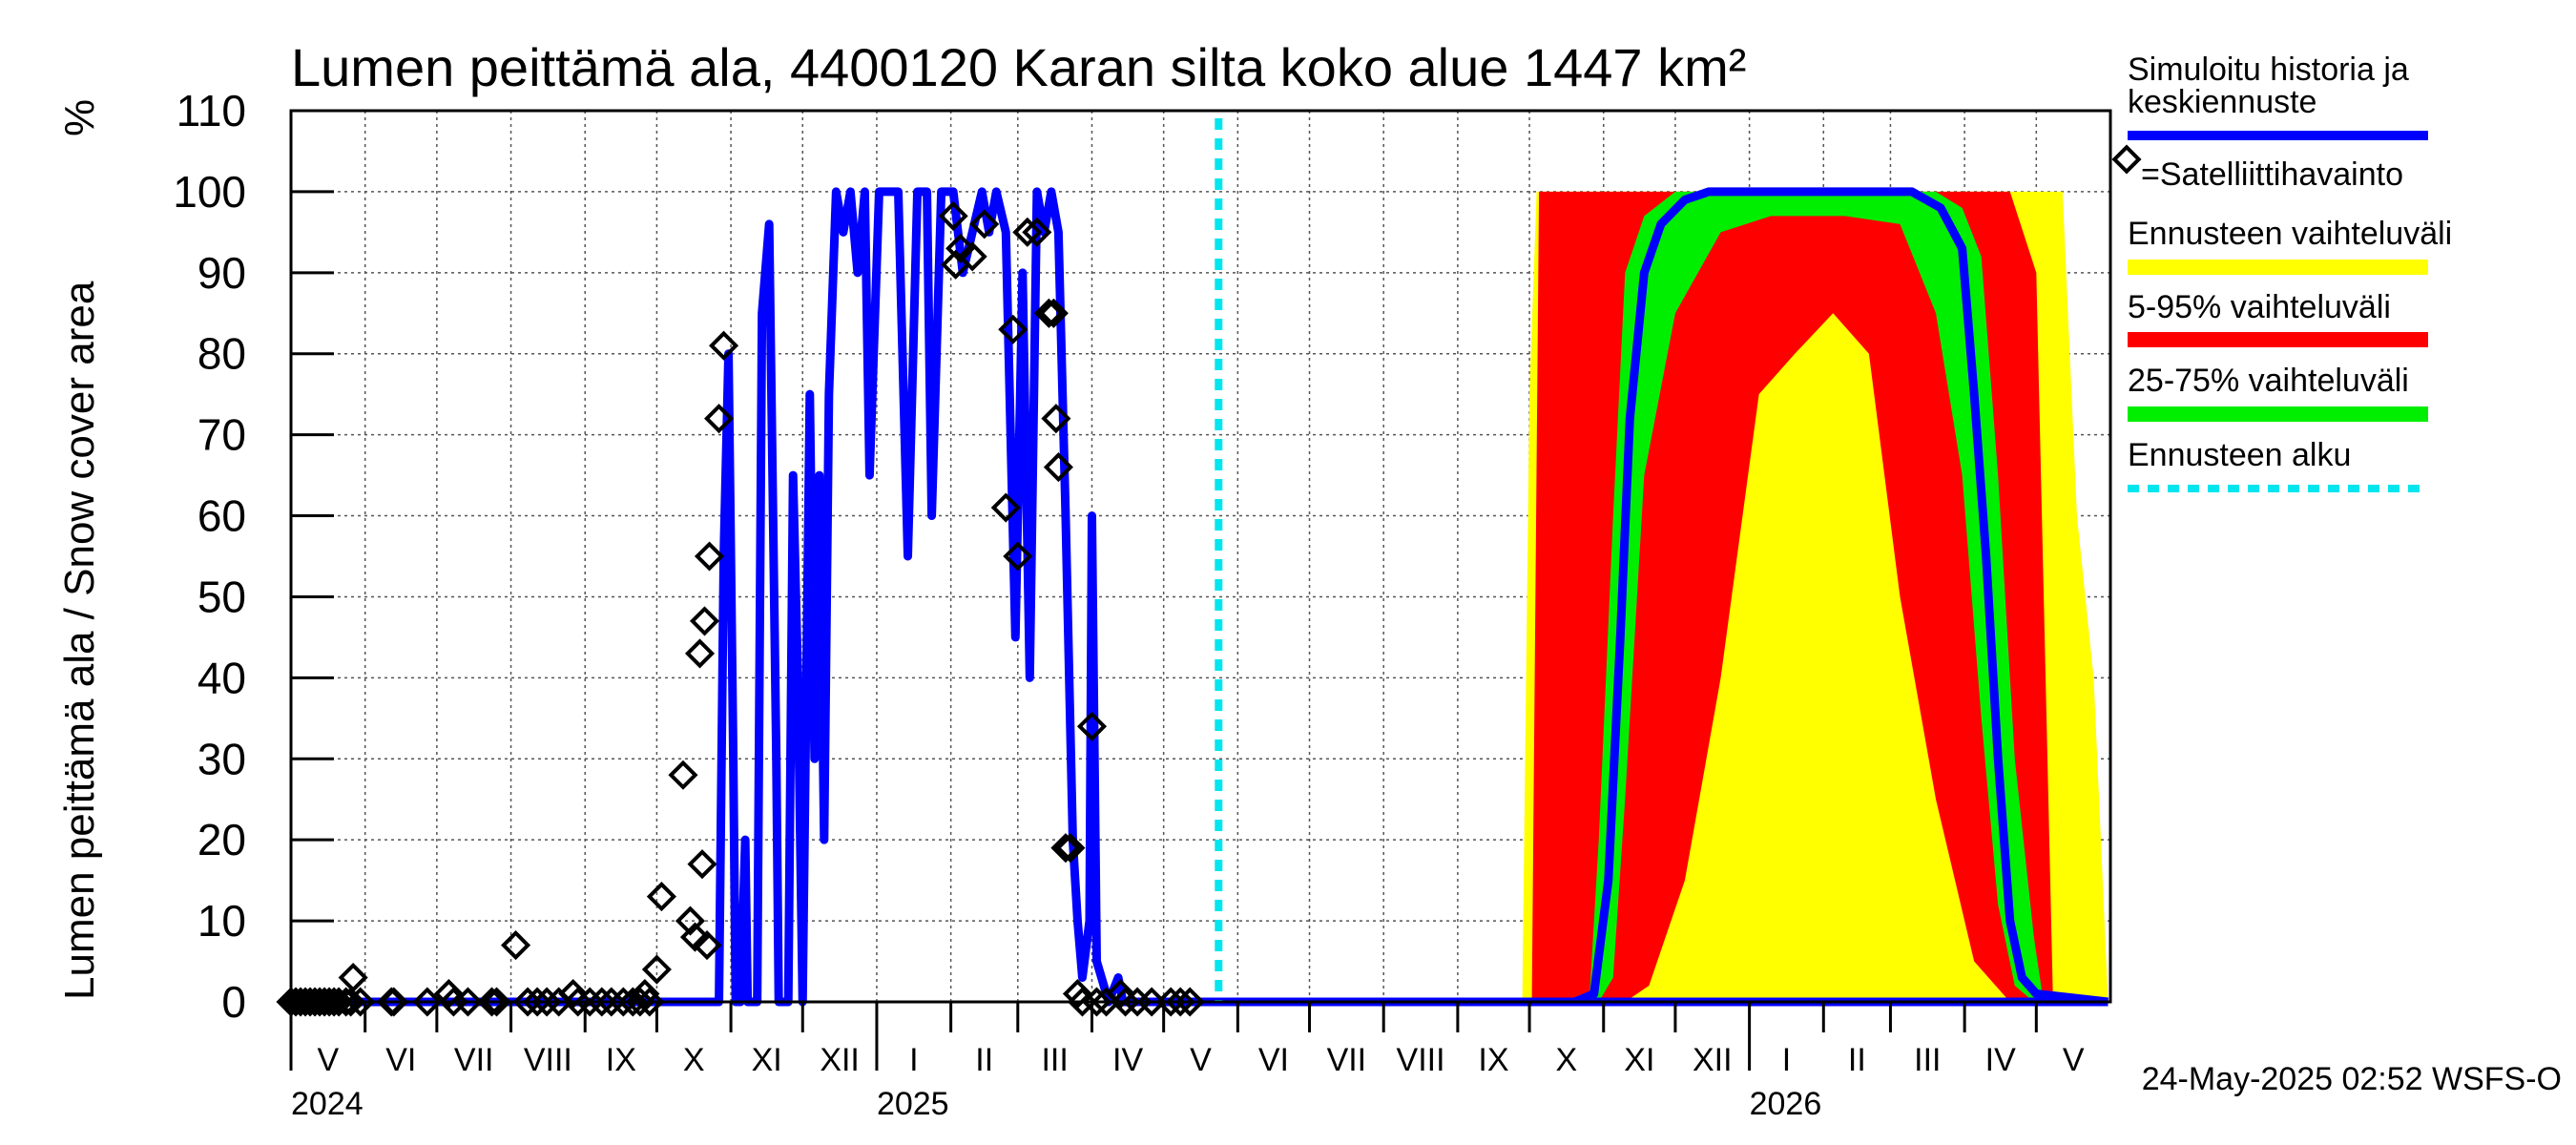  What do you see at coordinates (2126, 159) in the screenshot?
I see `legend-satellite-marker` at bounding box center [2126, 159].